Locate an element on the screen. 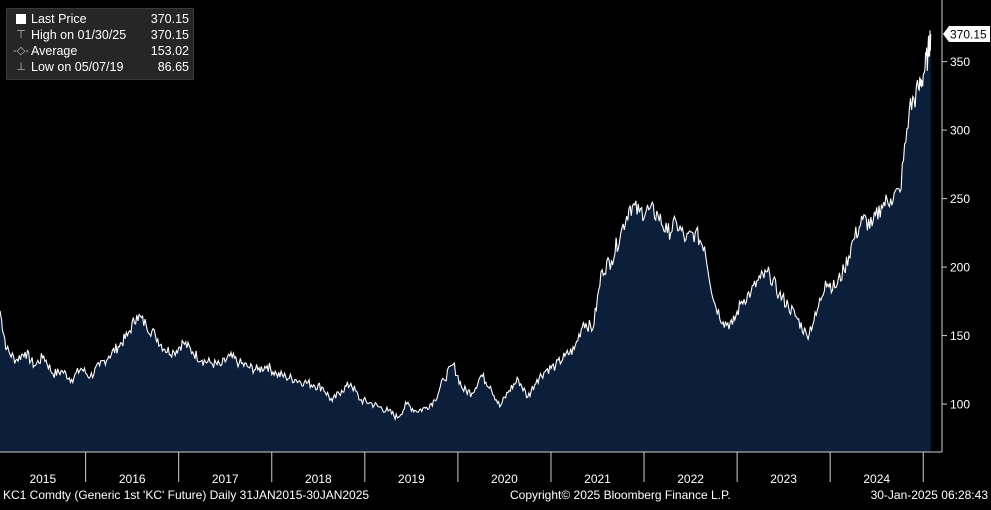 The width and height of the screenshot is (991, 510). y-tick-label-250: 250 is located at coordinates (960, 199).